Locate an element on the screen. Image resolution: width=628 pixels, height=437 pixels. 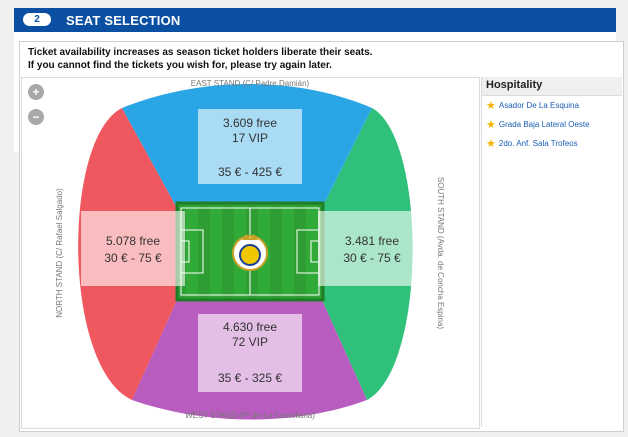
west-free-count: 4.630 free is located at coordinates (250, 327).